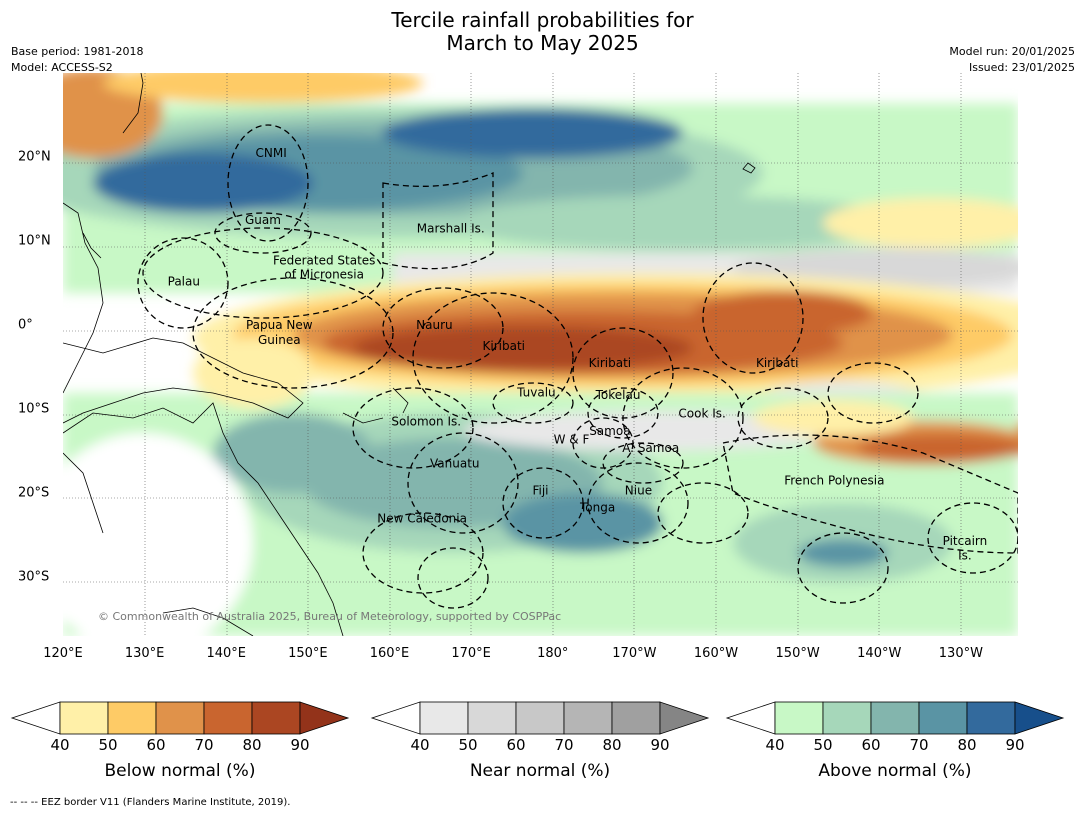 The height and width of the screenshot is (816, 1085). Describe the element at coordinates (597, 507) in the screenshot. I see `region-label: Tonga` at that location.